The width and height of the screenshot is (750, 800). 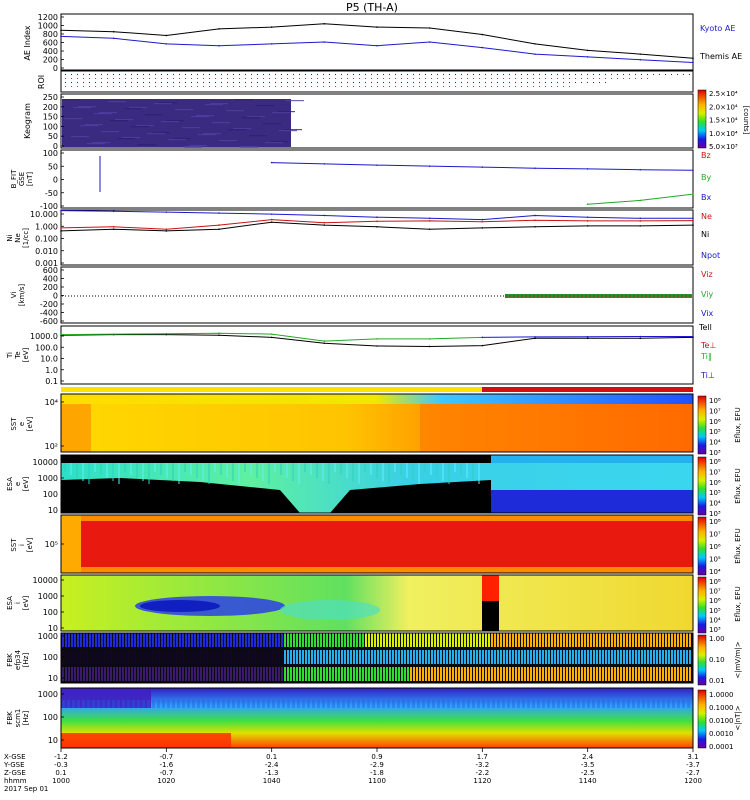 What do you see at coordinates (710, 255) in the screenshot?
I see `density-legend-npot: Npot` at bounding box center [710, 255].